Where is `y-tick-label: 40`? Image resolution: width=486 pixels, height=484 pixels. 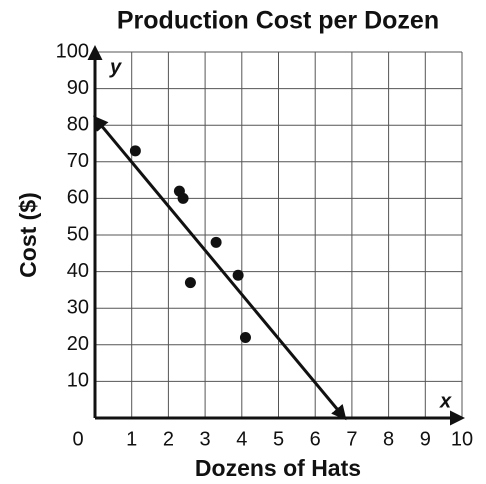 y-tick-label: 40 is located at coordinates (78, 271).